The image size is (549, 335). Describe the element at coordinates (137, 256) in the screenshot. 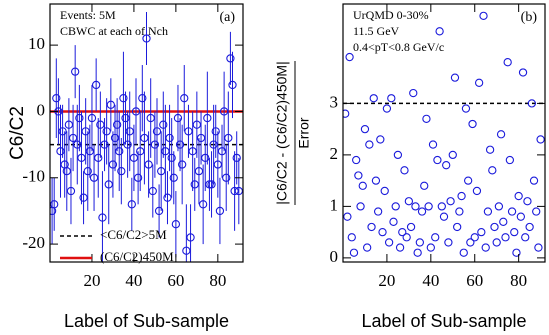

I see `legend-label: (C6/C2)450M` at that location.